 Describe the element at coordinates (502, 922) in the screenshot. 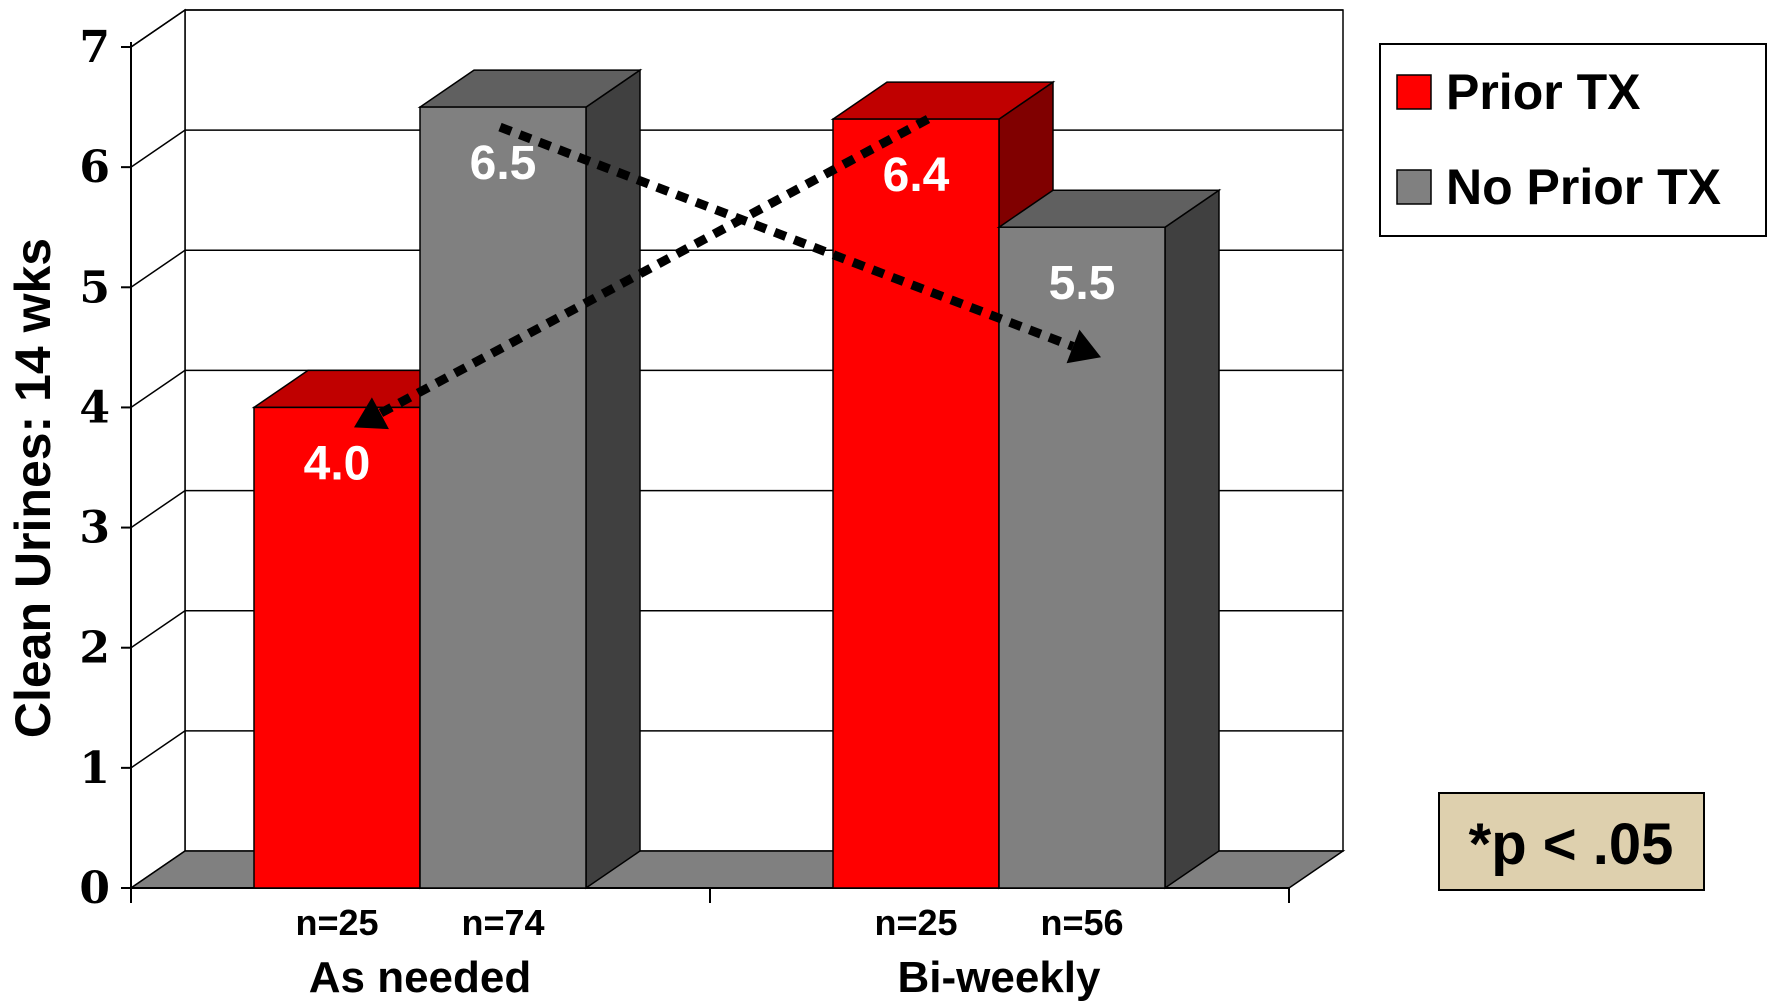

I see `n-label: n=74` at that location.